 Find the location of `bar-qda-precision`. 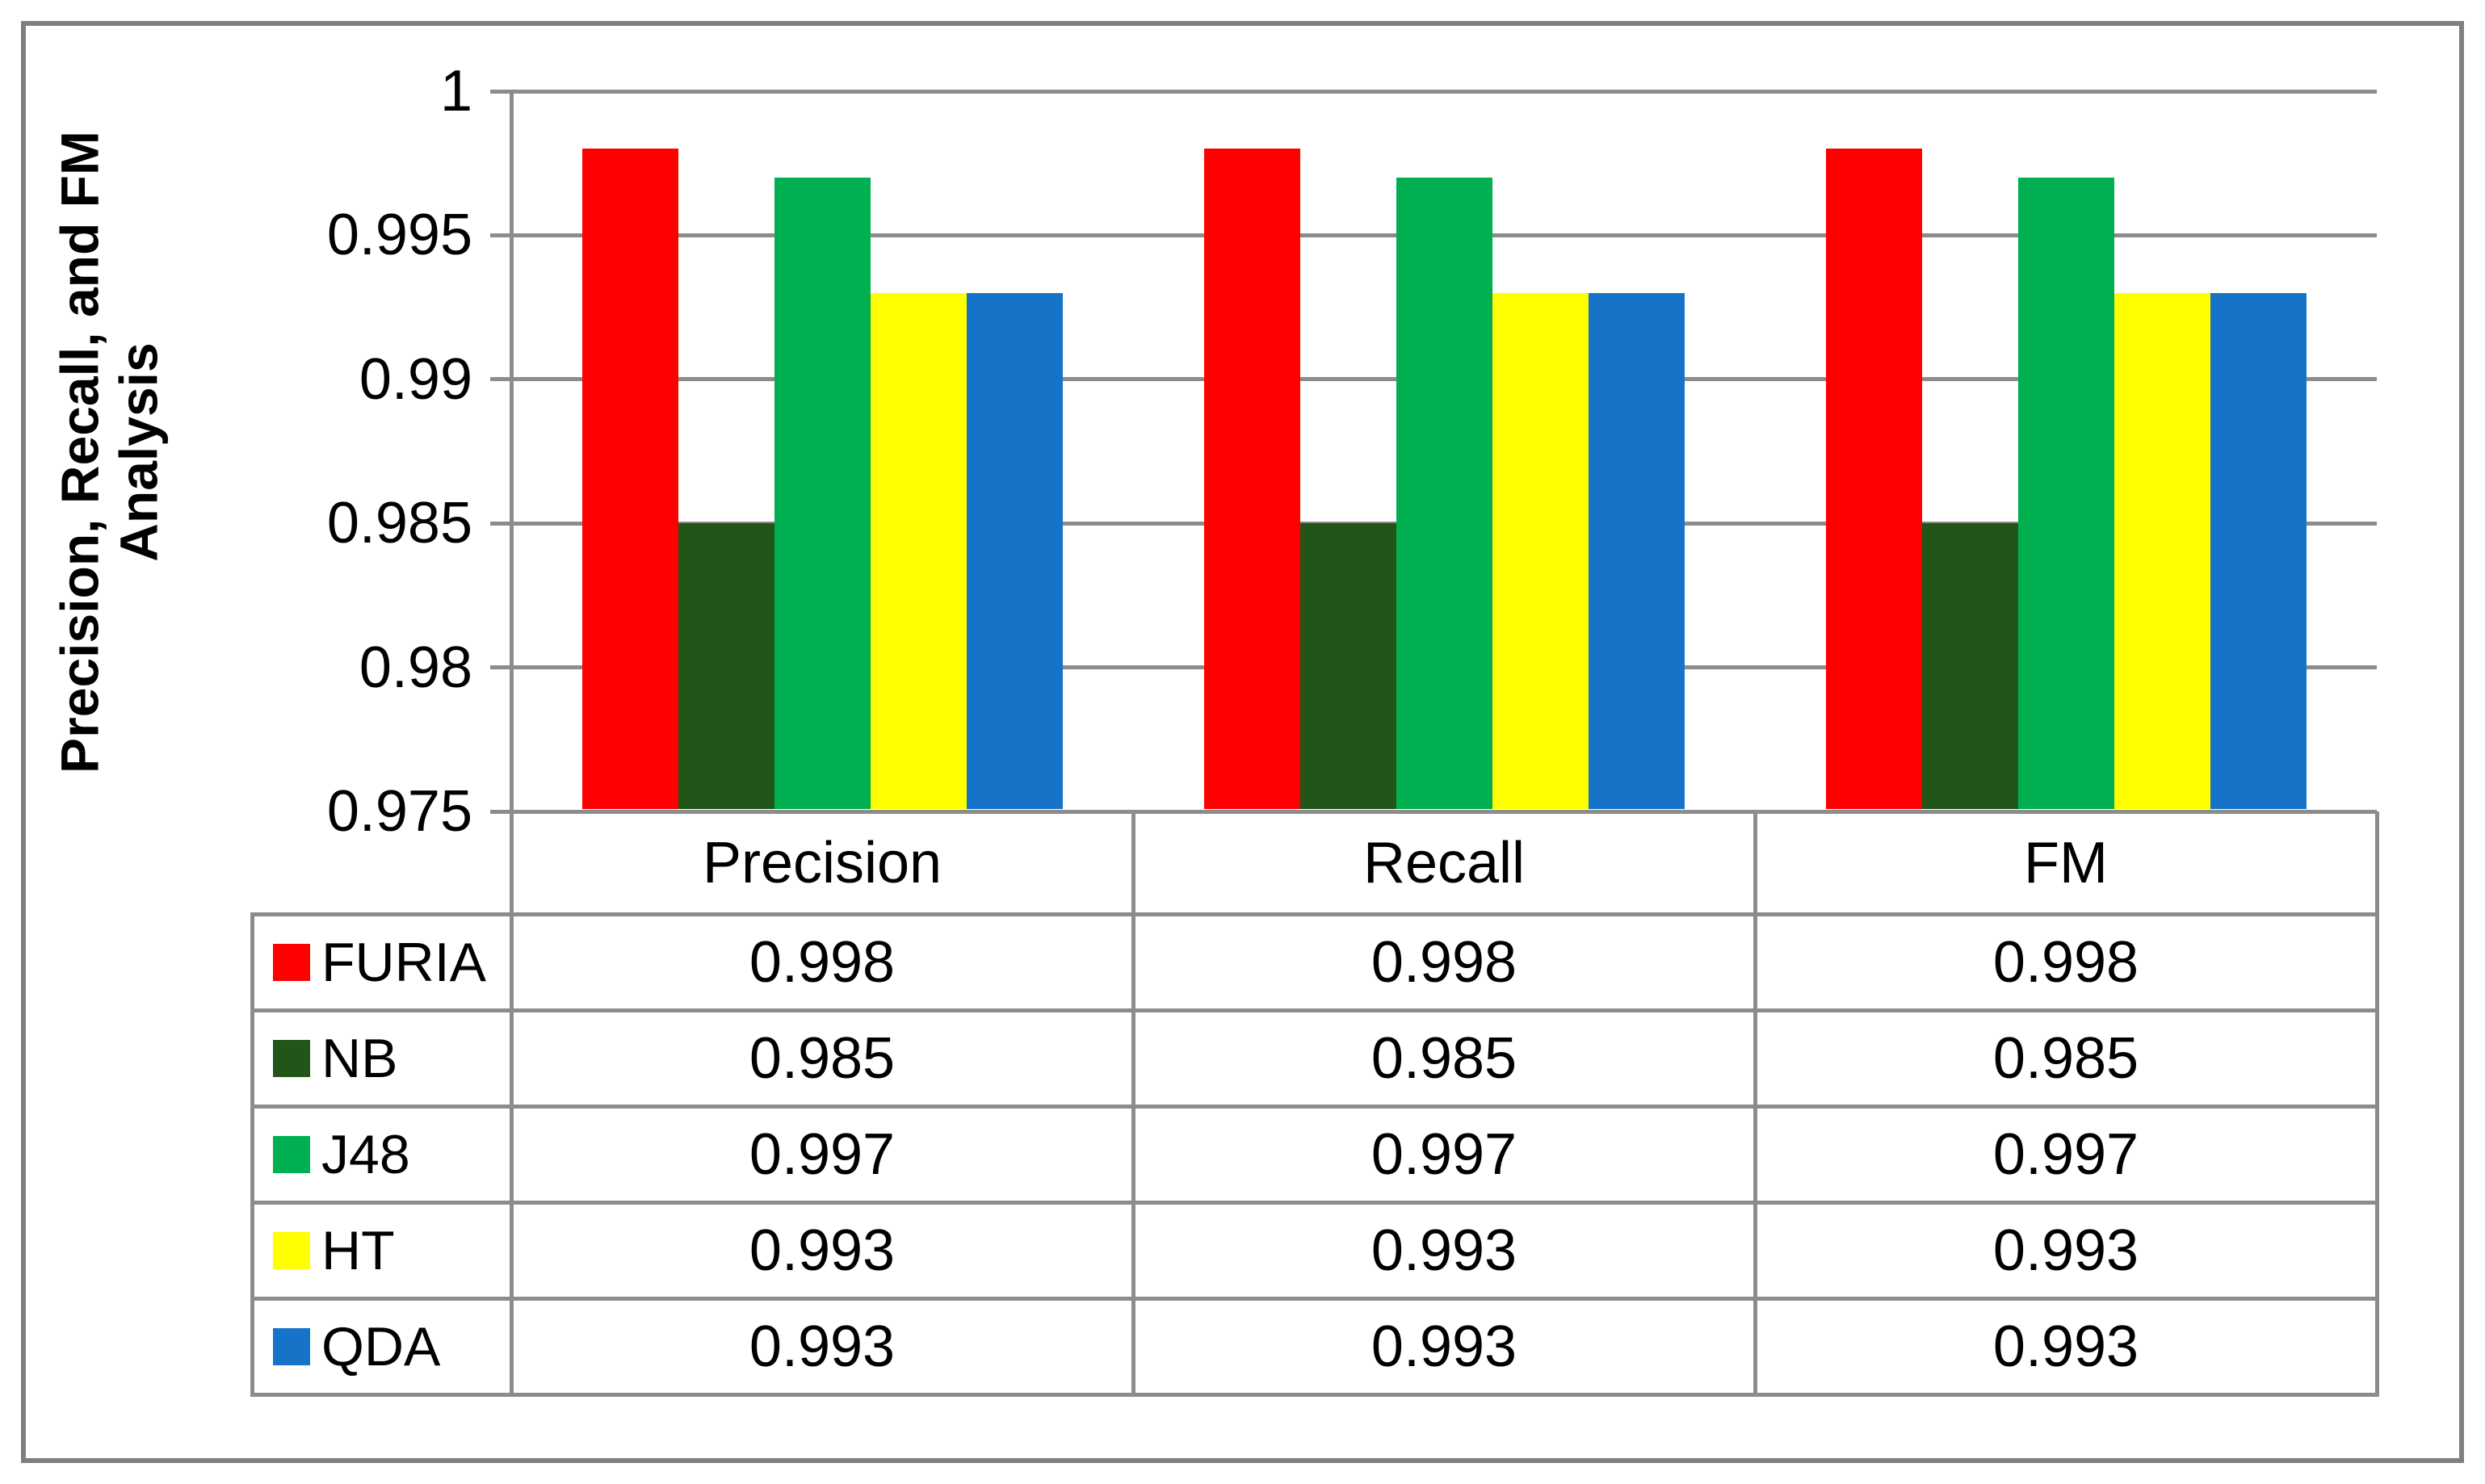

bar-qda-precision is located at coordinates (1015, 551).